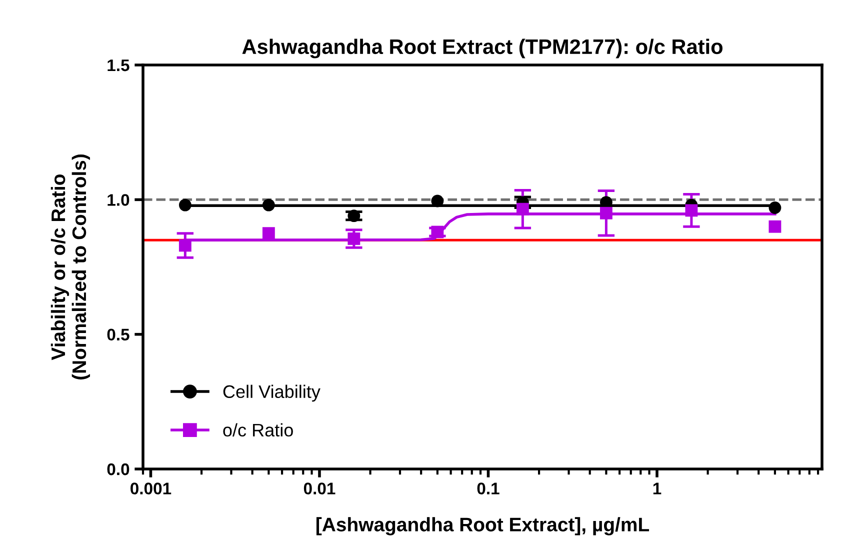 This screenshot has height=560, width=861. I want to click on chart-title: Ashwagandha Root Extract (TPM2177): o/c Ratio, so click(482, 48).